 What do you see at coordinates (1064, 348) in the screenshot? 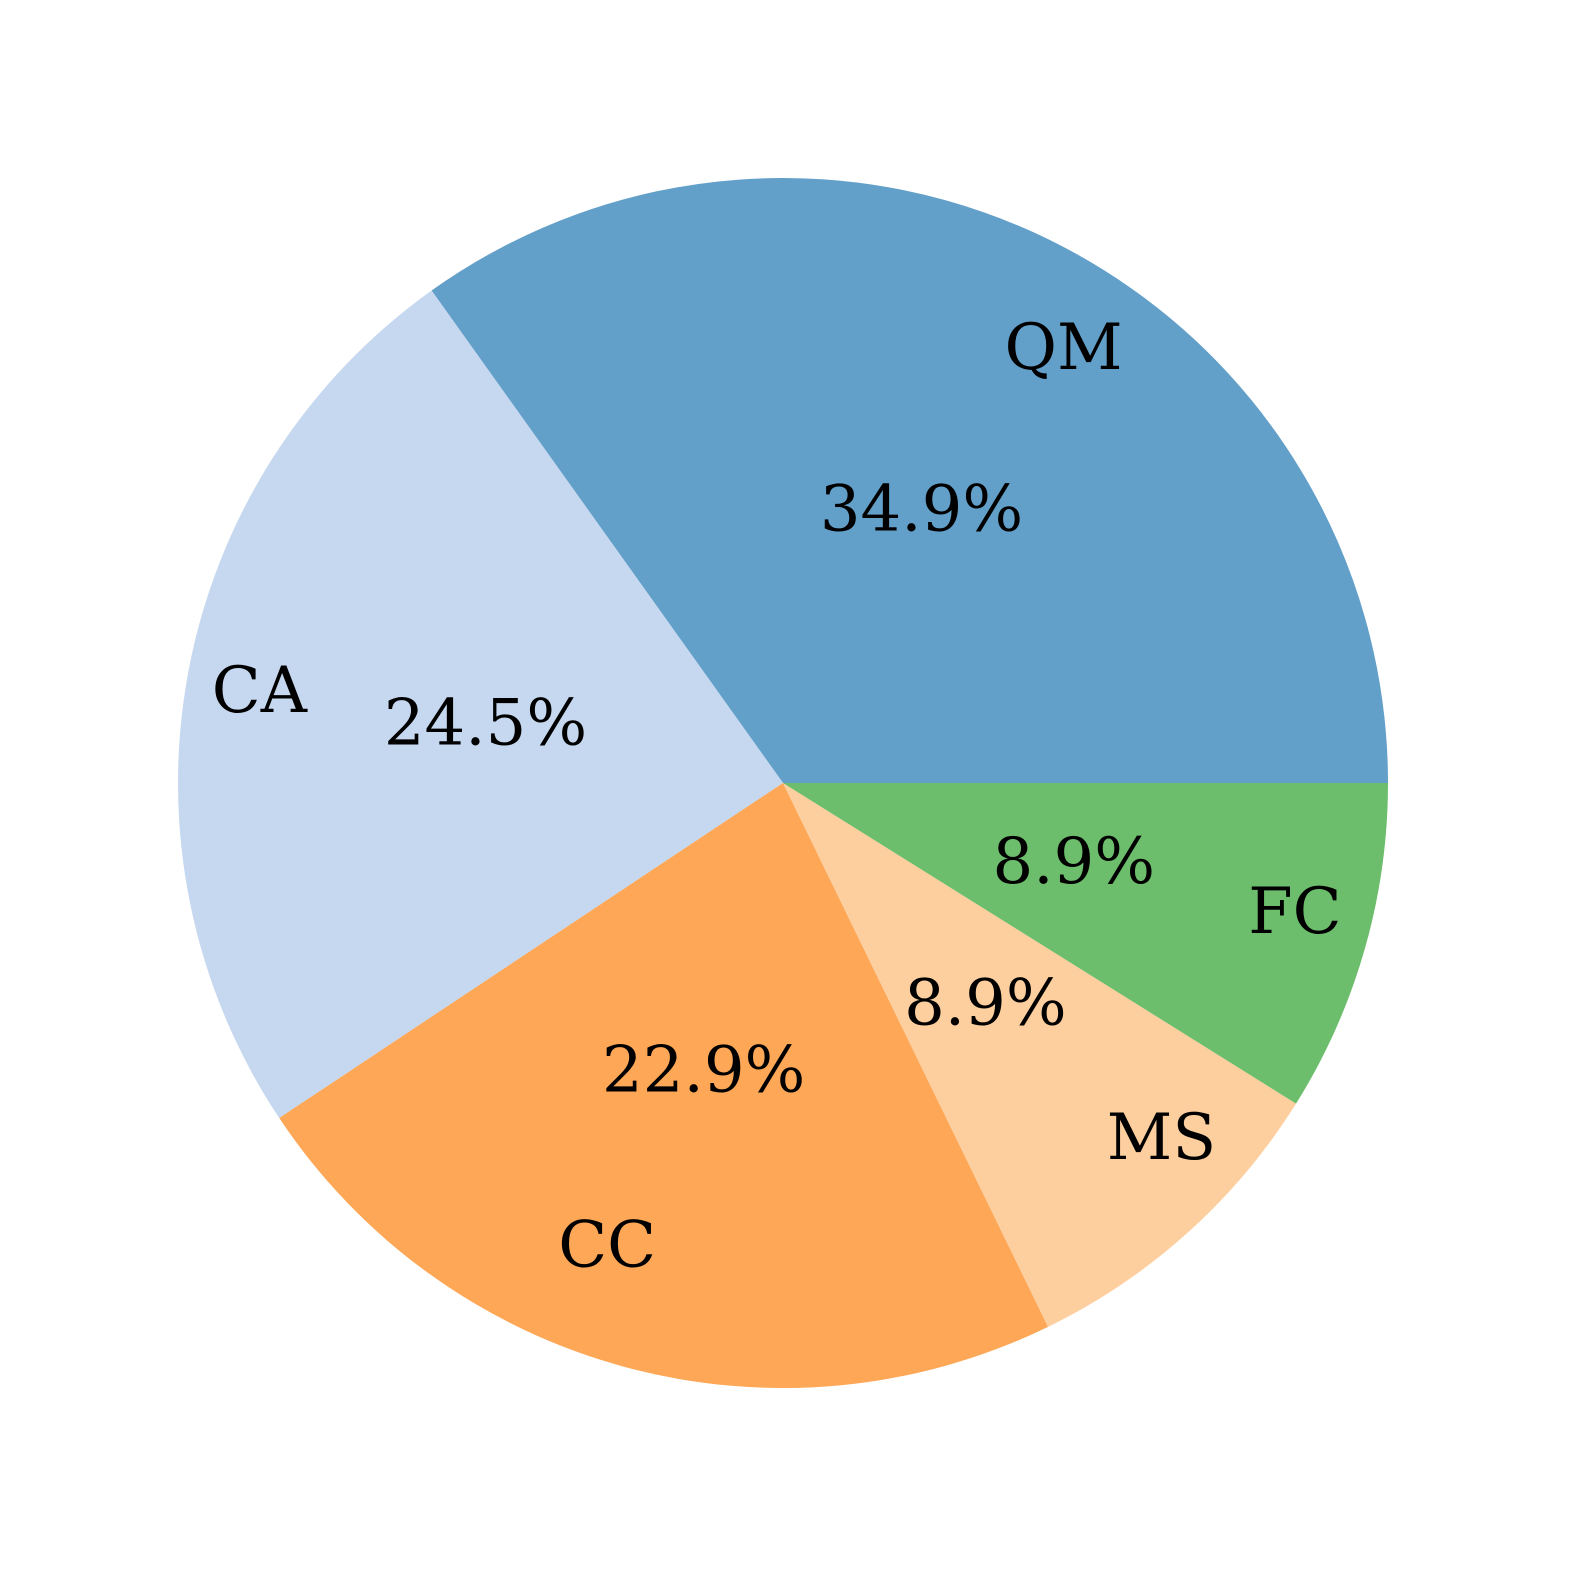
I see `slice-label: QM` at bounding box center [1064, 348].